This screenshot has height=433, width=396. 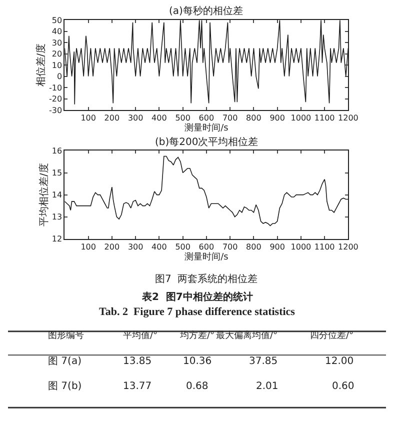 I want to click on y-axis-title: 相位差/度, so click(x=41, y=65).